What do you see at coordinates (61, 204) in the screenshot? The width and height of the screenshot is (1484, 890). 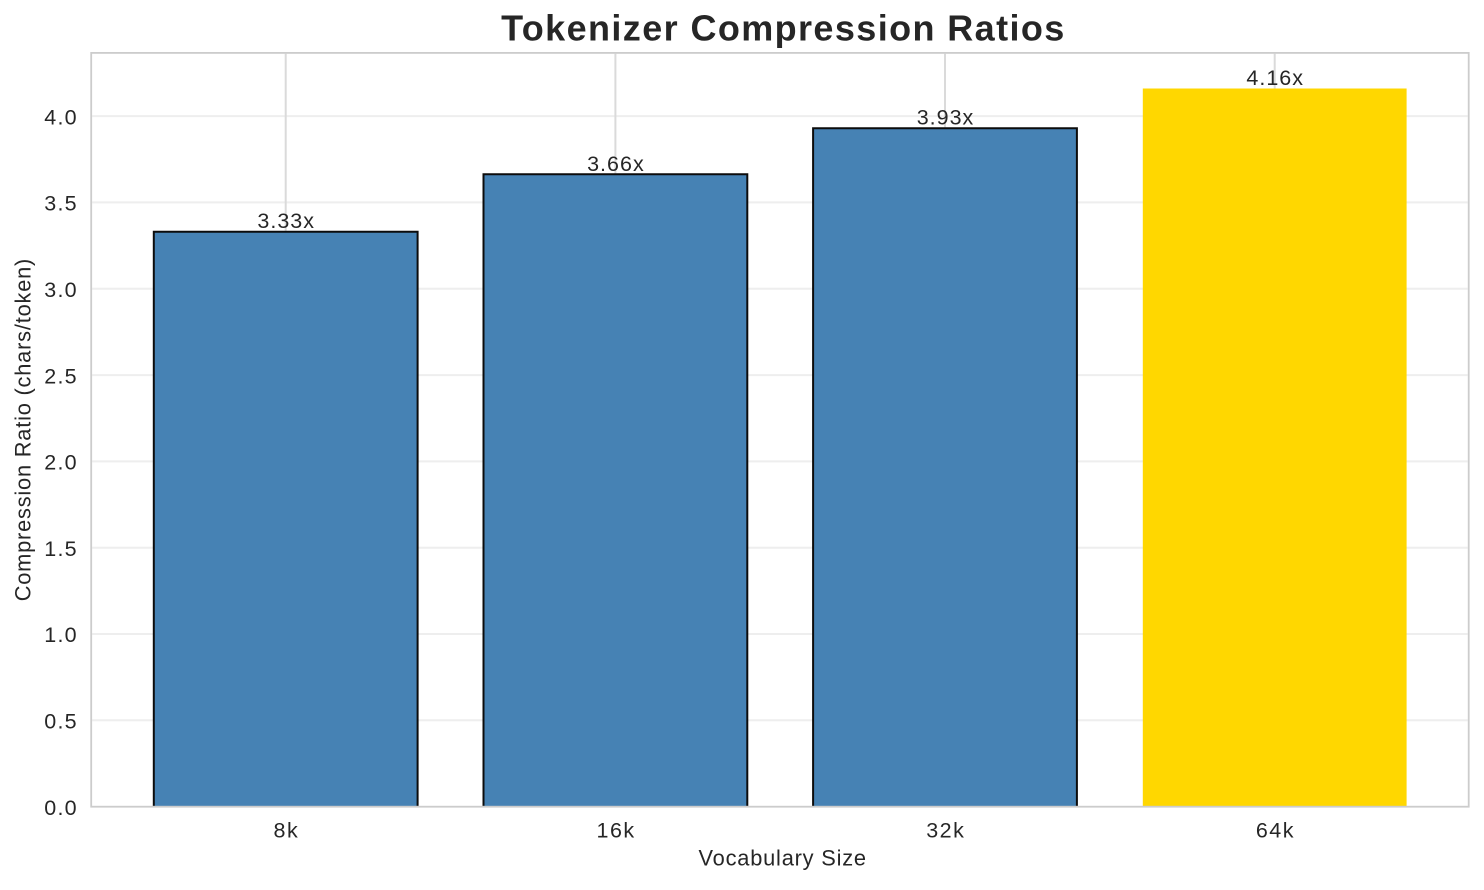 I see `svg-text: 3.5` at bounding box center [61, 204].